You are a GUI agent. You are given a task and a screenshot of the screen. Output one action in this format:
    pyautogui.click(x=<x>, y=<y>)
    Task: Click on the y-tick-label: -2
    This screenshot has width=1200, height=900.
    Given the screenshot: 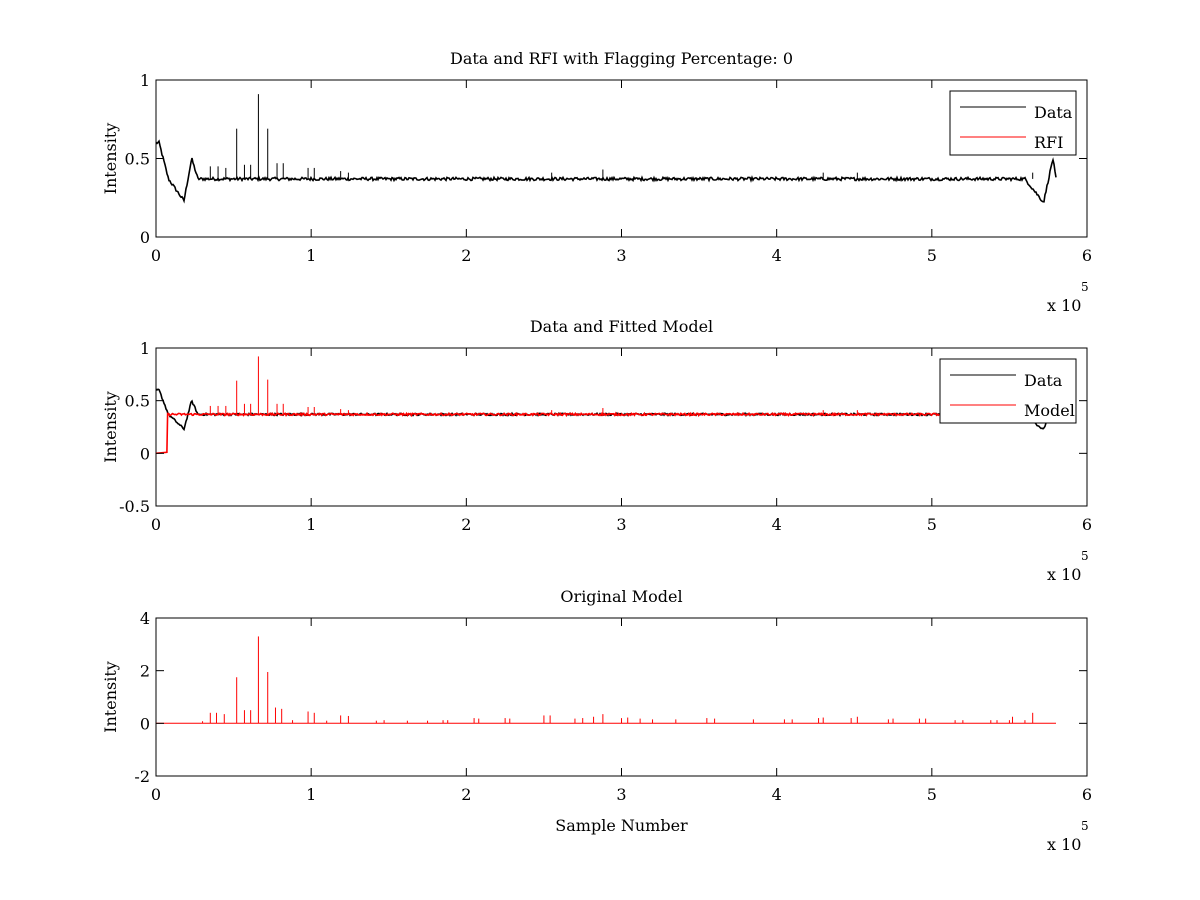 What is the action you would take?
    pyautogui.click(x=142, y=776)
    